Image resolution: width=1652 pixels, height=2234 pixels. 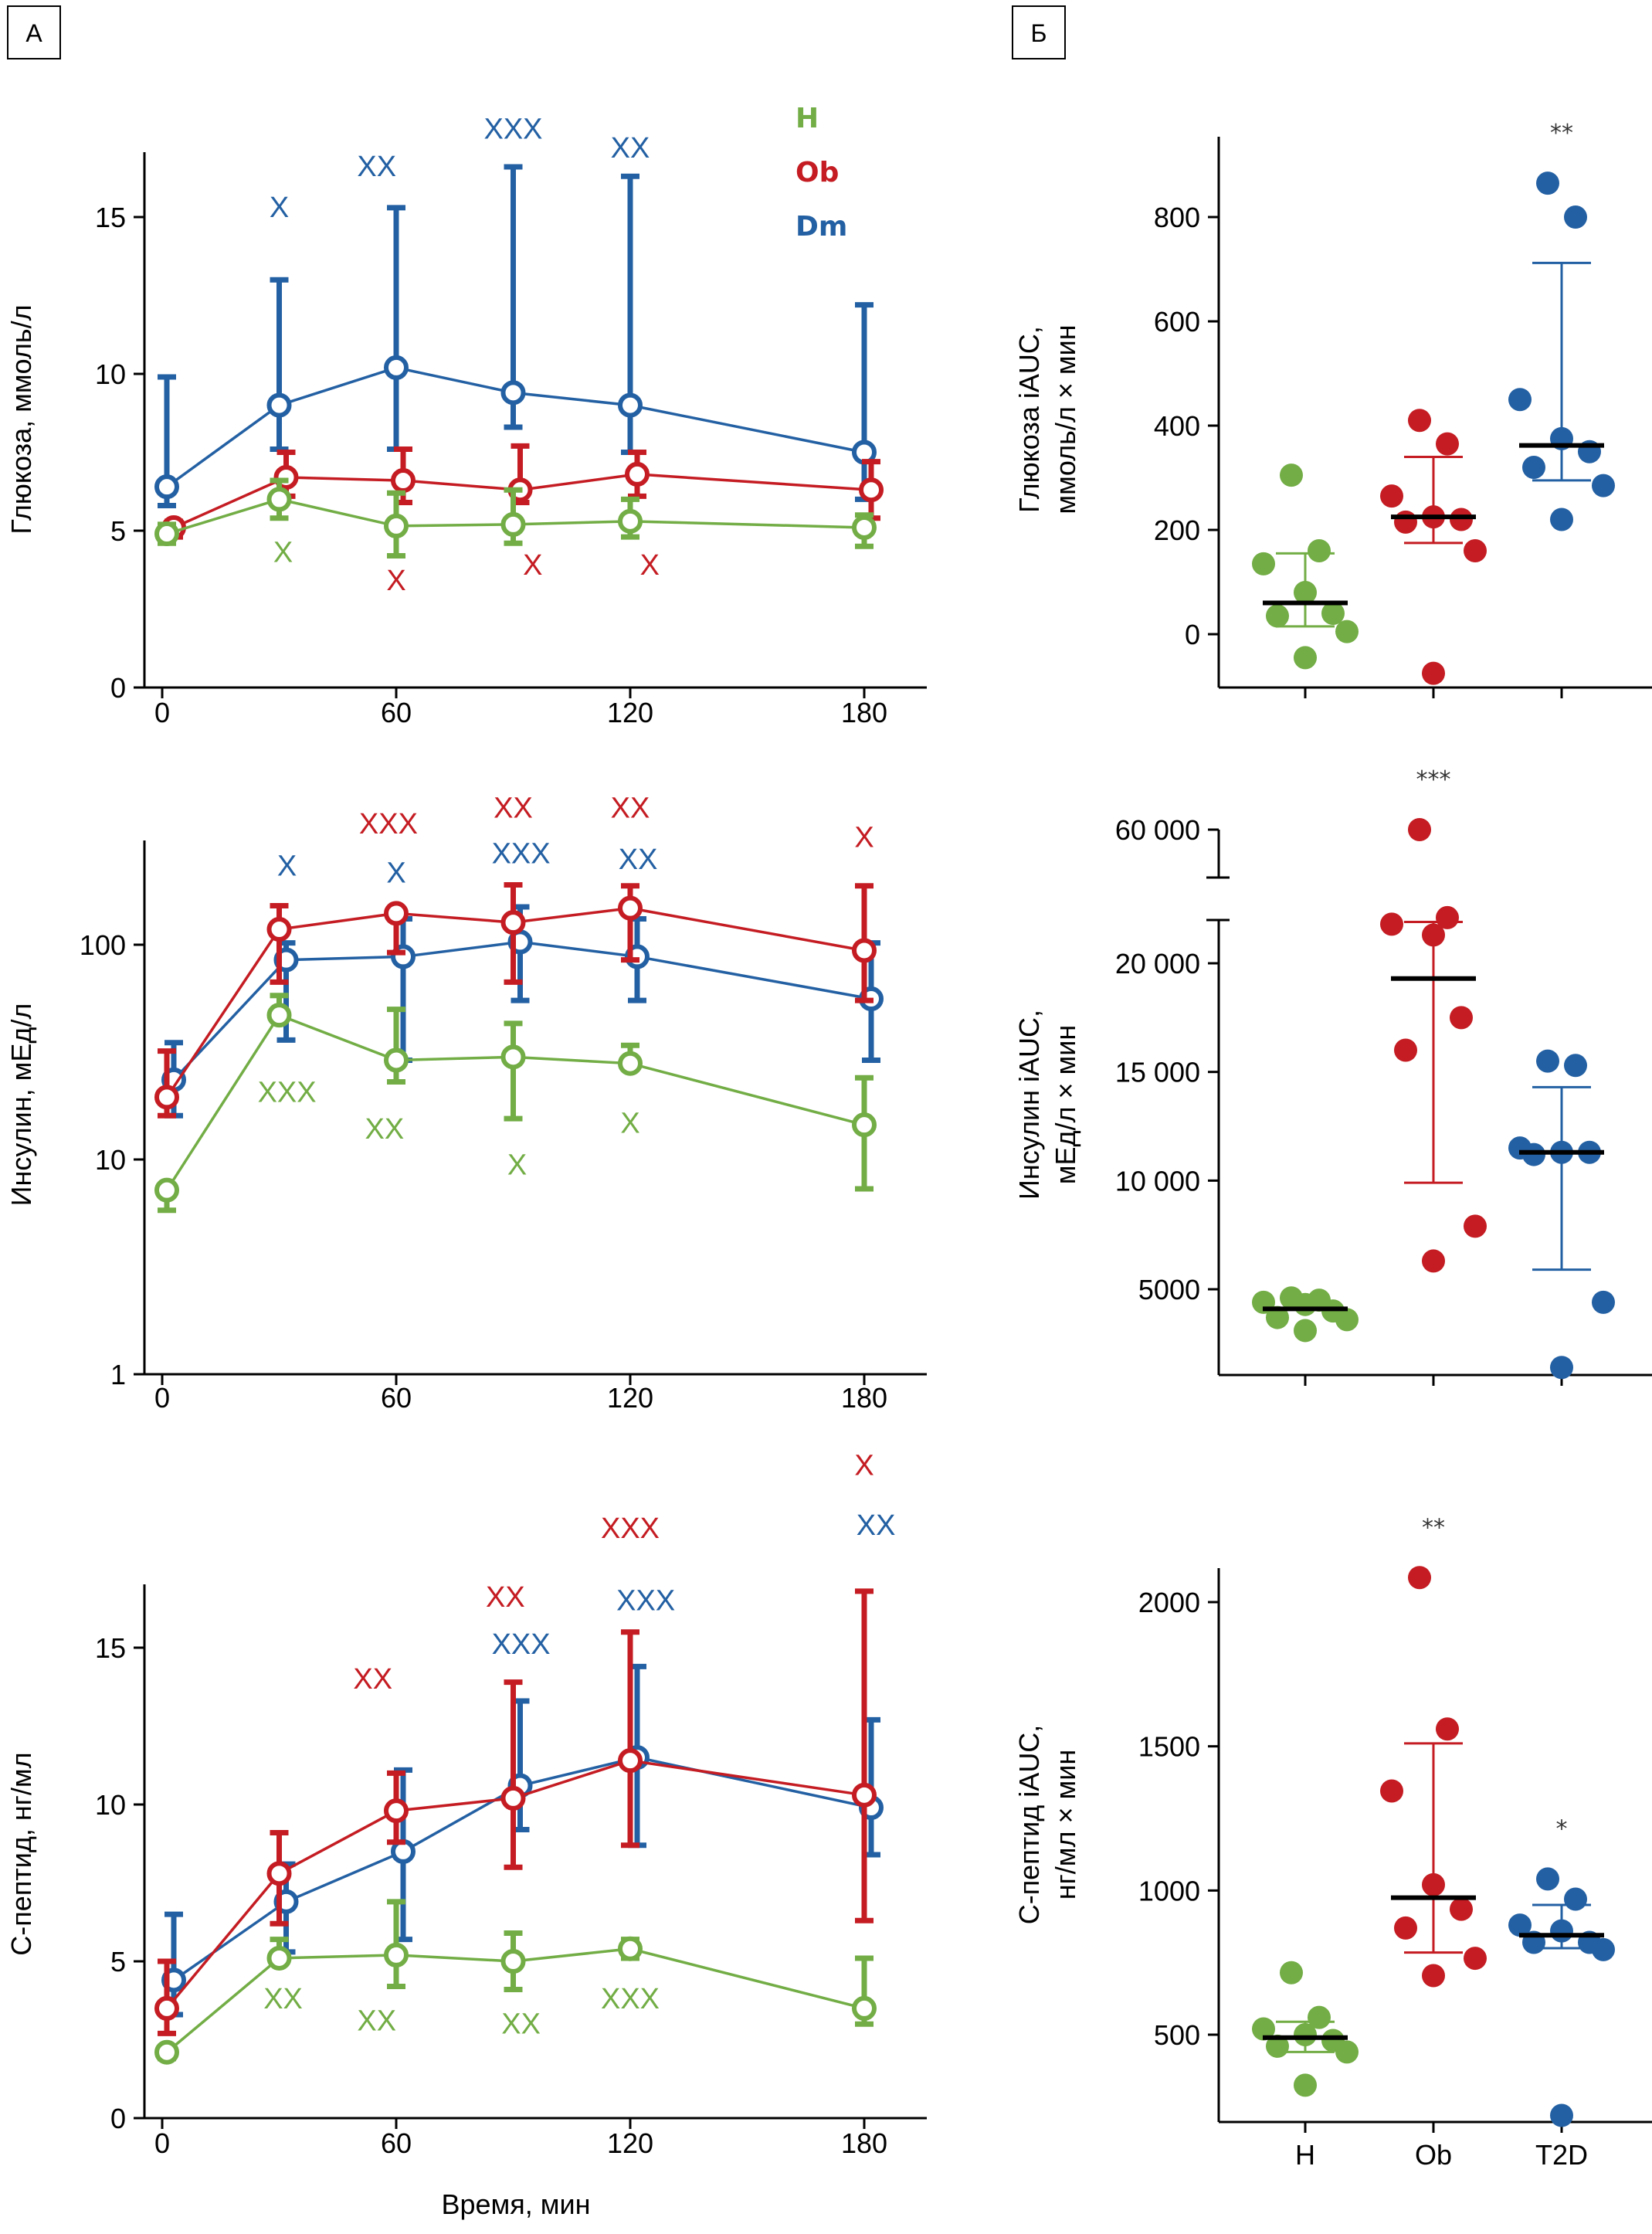 What do you see at coordinates (1561, 2155) in the screenshot?
I see `category-label: T2D` at bounding box center [1561, 2155].